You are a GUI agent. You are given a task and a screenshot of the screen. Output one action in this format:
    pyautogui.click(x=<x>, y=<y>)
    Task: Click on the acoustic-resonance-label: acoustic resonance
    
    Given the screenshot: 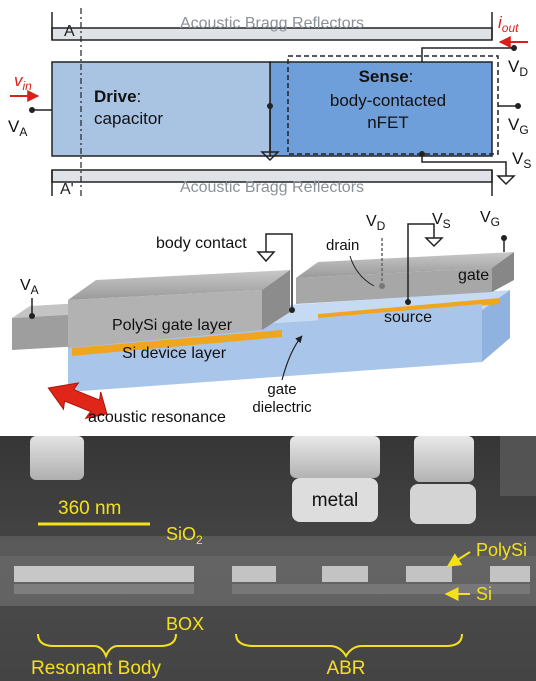 What is the action you would take?
    pyautogui.click(x=157, y=417)
    